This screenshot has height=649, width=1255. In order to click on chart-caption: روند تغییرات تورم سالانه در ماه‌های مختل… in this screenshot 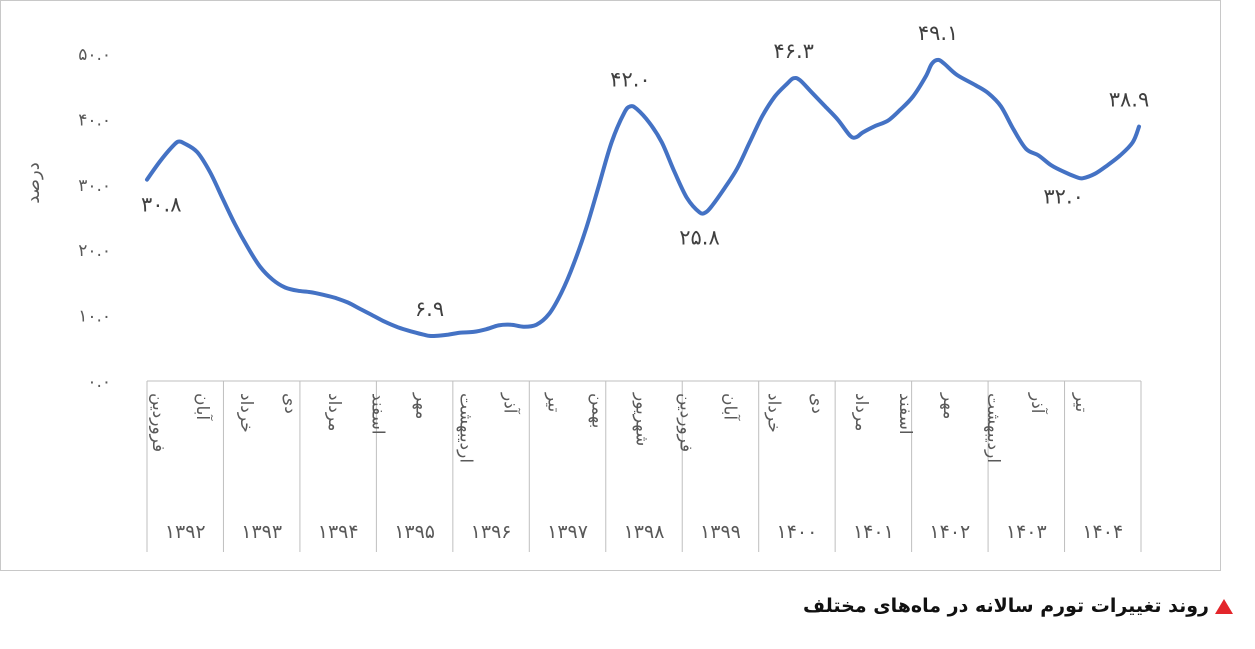, I will do `click(1018, 606)`.